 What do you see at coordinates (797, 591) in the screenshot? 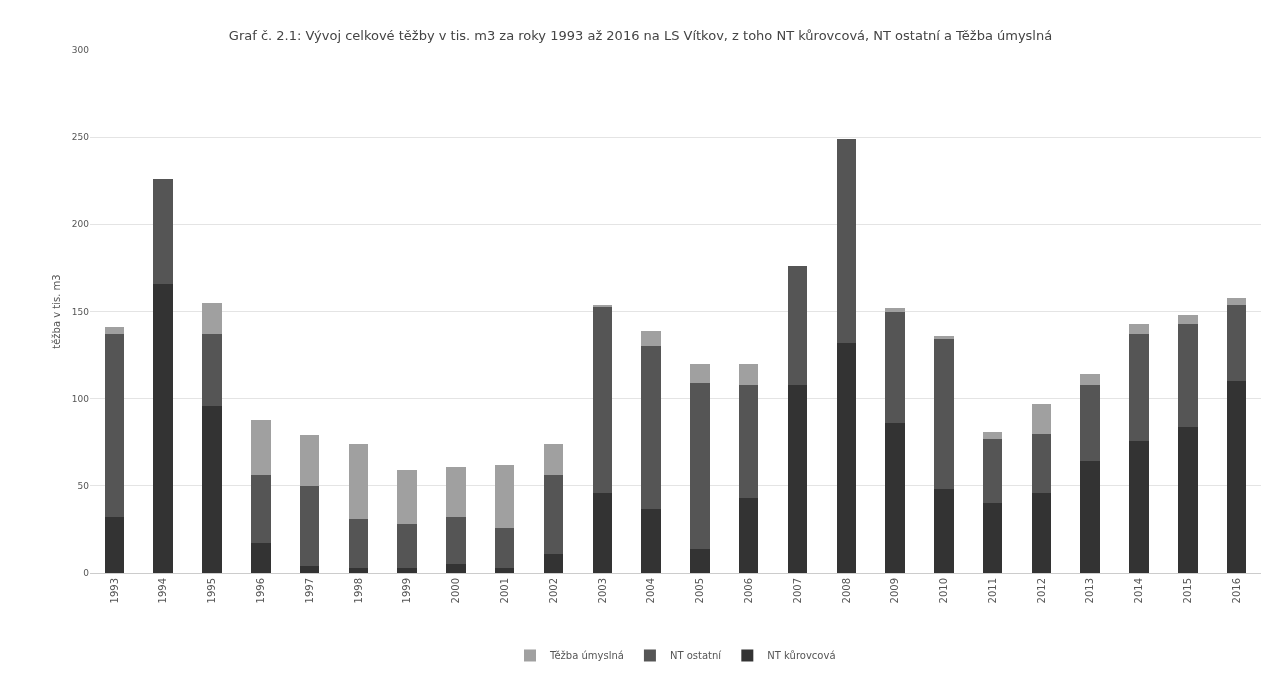
I see `x-tick-label: 2007` at bounding box center [797, 591].